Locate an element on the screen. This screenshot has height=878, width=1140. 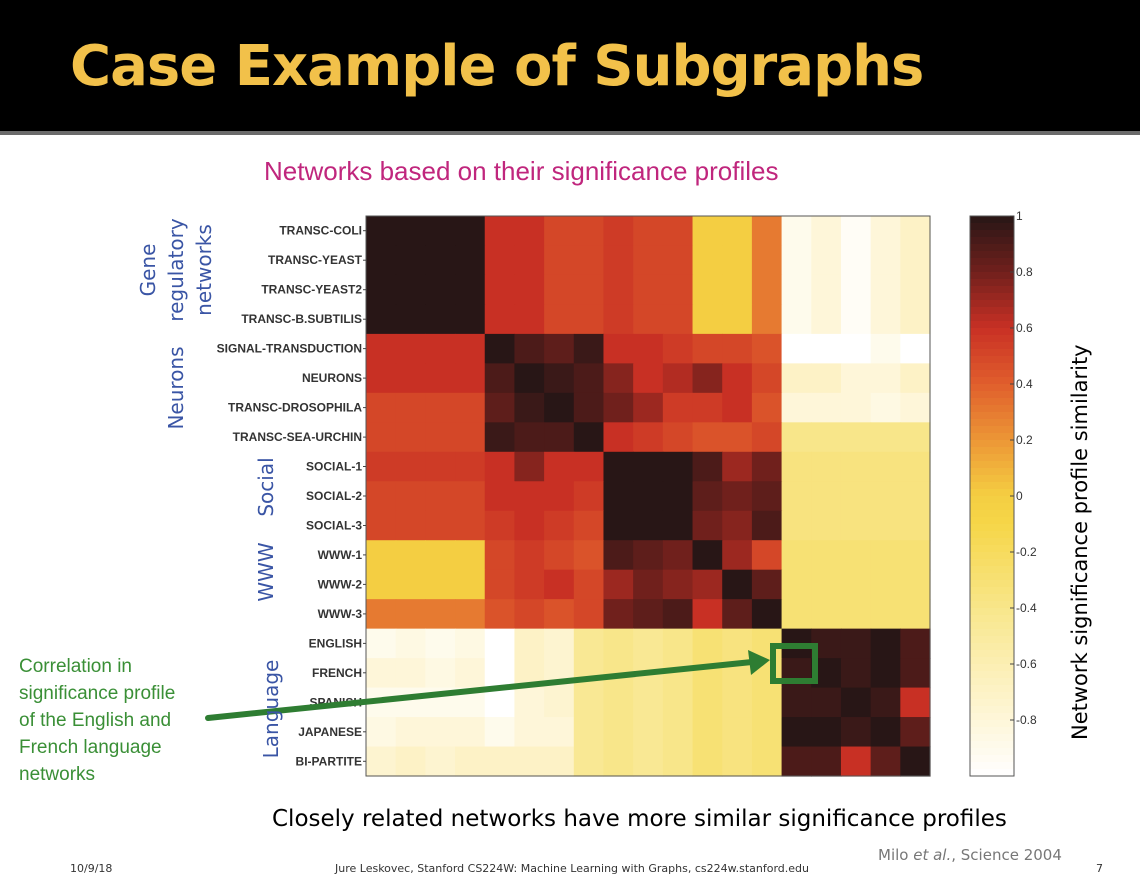
colorbar-tick-label: 0.2 is located at coordinates (1024, 440).